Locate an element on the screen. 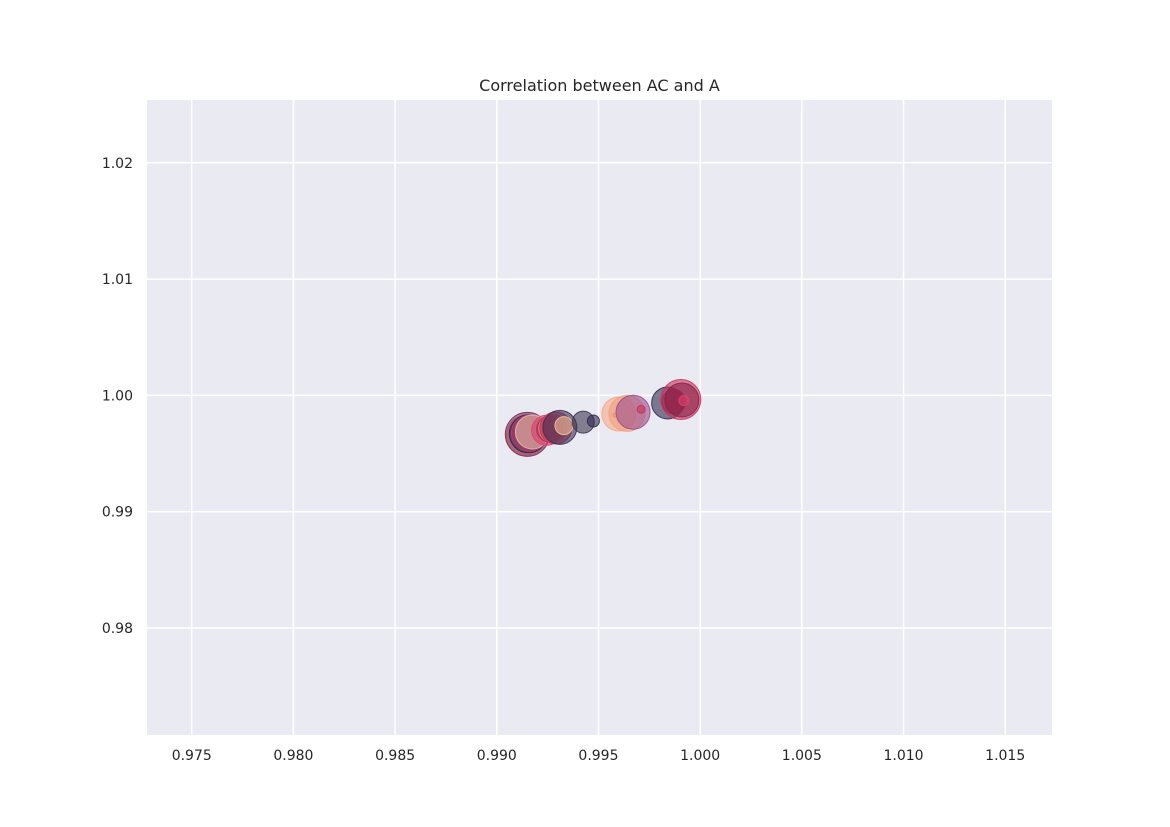 The width and height of the screenshot is (1170, 827). y-tick-label: 0.98 is located at coordinates (117, 629).